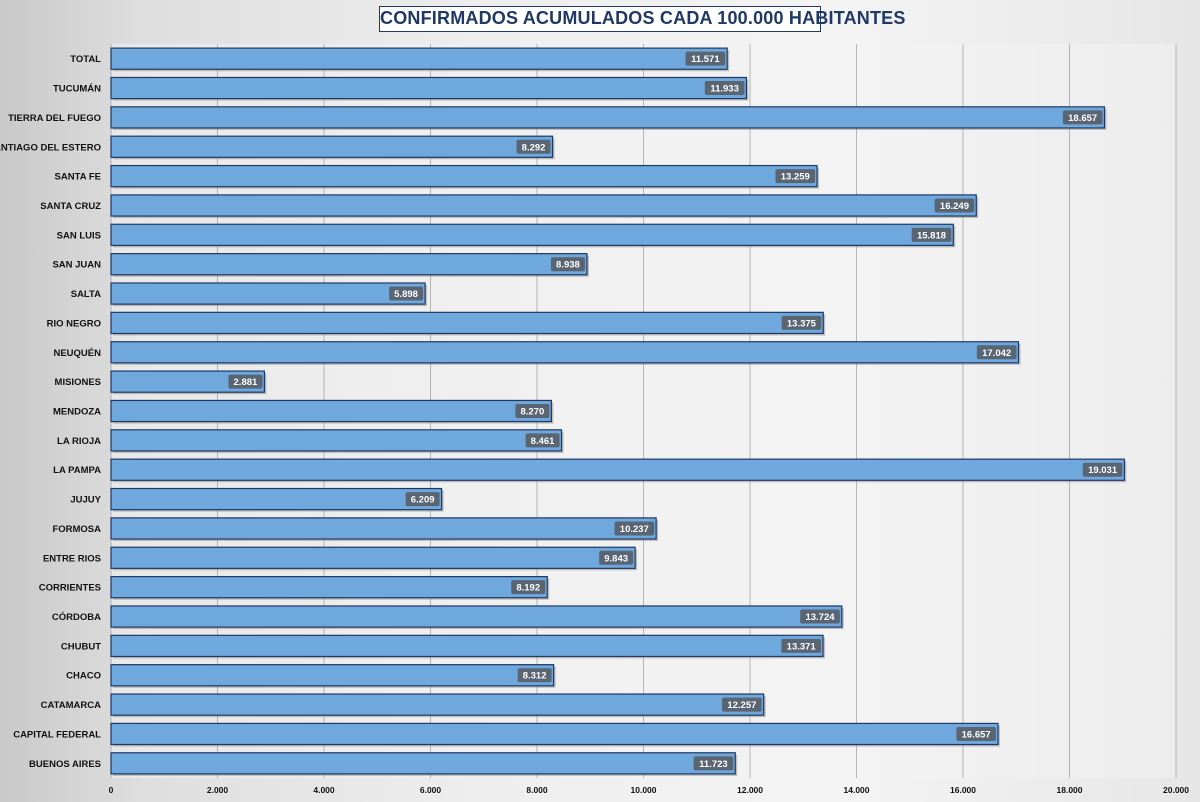 Image resolution: width=1200 pixels, height=802 pixels. What do you see at coordinates (79, 441) in the screenshot?
I see `category-label: LA RIOJA` at bounding box center [79, 441].